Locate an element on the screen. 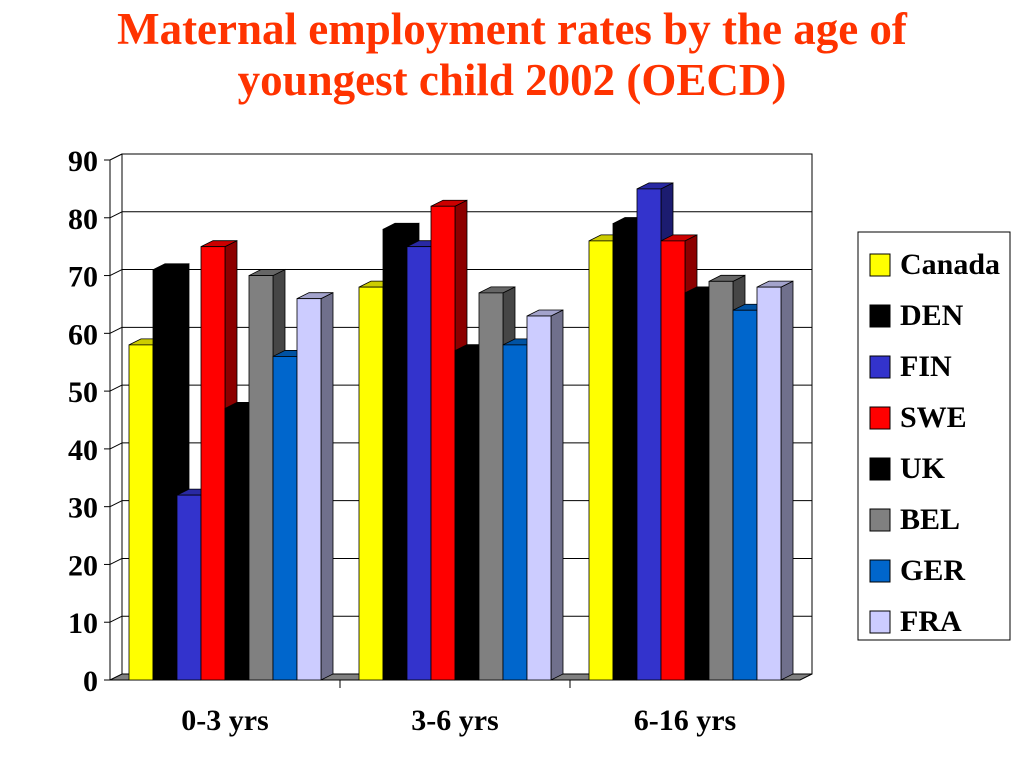  y-tick-label: 80 is located at coordinates (83, 219).